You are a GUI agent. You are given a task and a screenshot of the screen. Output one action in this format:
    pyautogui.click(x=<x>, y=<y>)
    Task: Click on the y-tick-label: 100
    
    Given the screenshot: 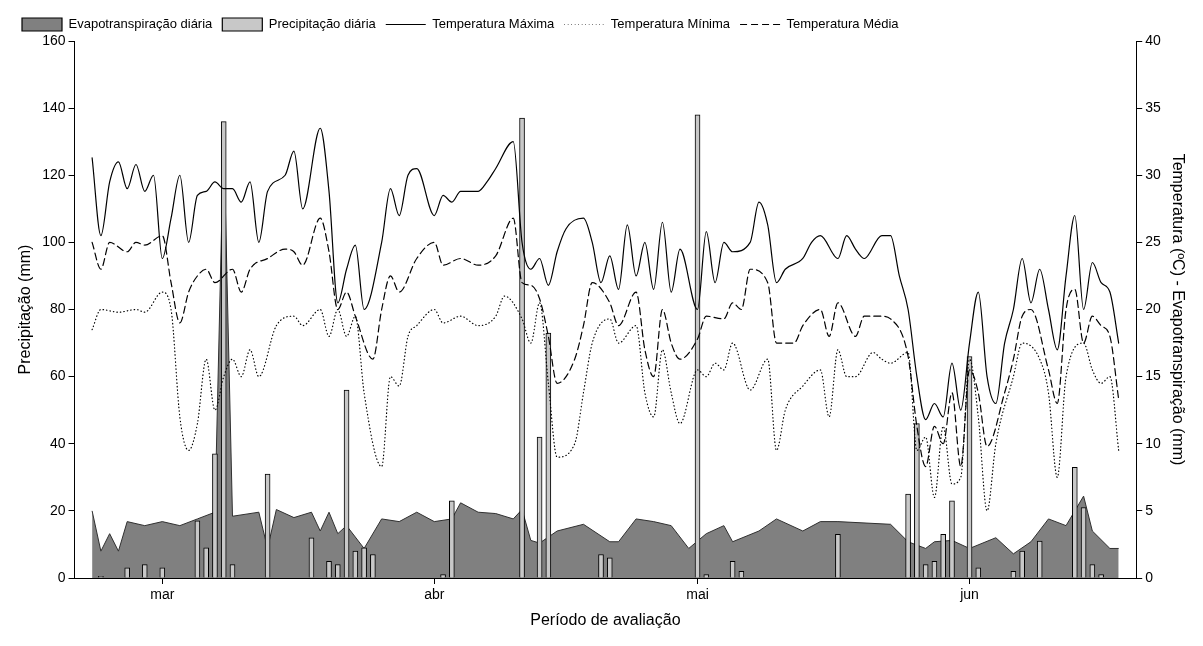 What is the action you would take?
    pyautogui.click(x=54, y=241)
    